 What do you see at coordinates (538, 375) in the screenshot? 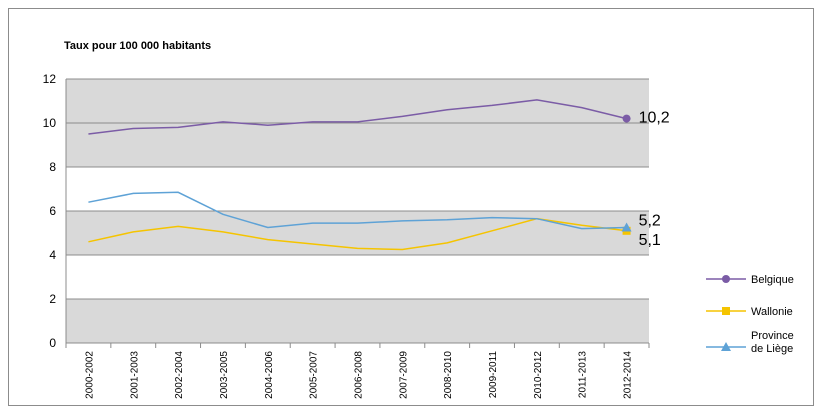
I see `x-tick-label: 2010-2012` at bounding box center [538, 375].